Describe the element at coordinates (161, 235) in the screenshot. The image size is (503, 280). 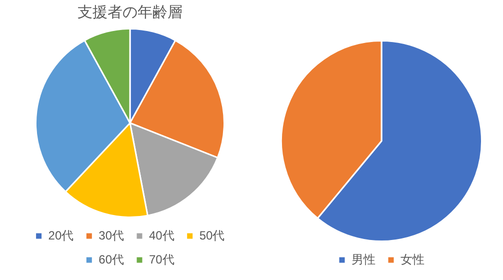
I see `legend-label: 40代` at that location.